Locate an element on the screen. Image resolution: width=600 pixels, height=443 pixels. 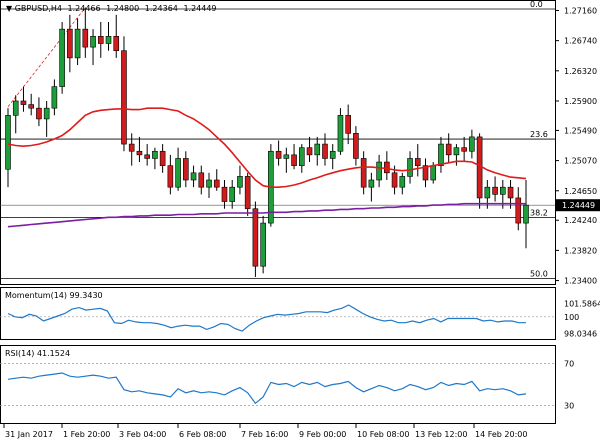
current-price-label: 1.24449 is located at coordinates (578, 205).